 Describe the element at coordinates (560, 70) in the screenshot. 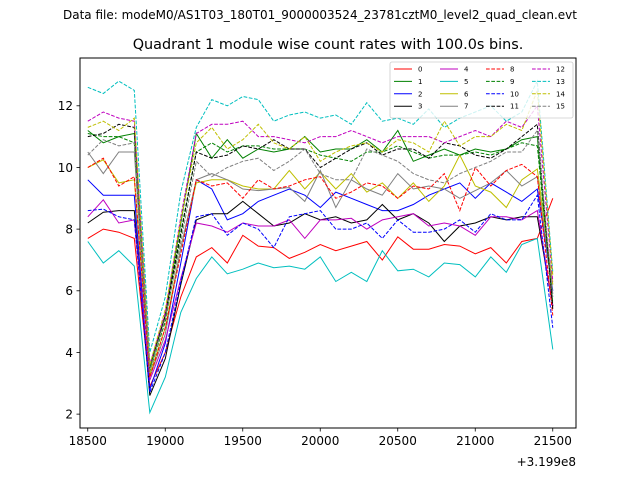

I see `legend-label-12: 12` at that location.